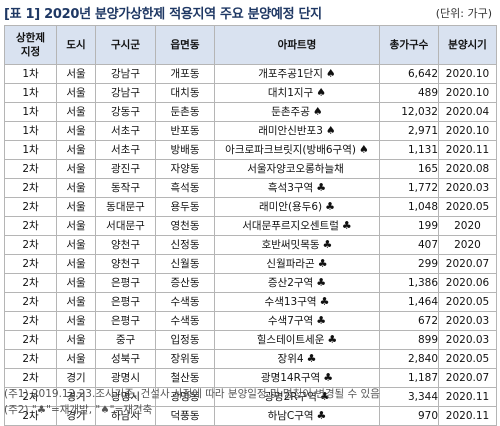  What do you see at coordinates (185, 245) in the screenshot?
I see `cell-neighborhood: 신정동` at bounding box center [185, 245].